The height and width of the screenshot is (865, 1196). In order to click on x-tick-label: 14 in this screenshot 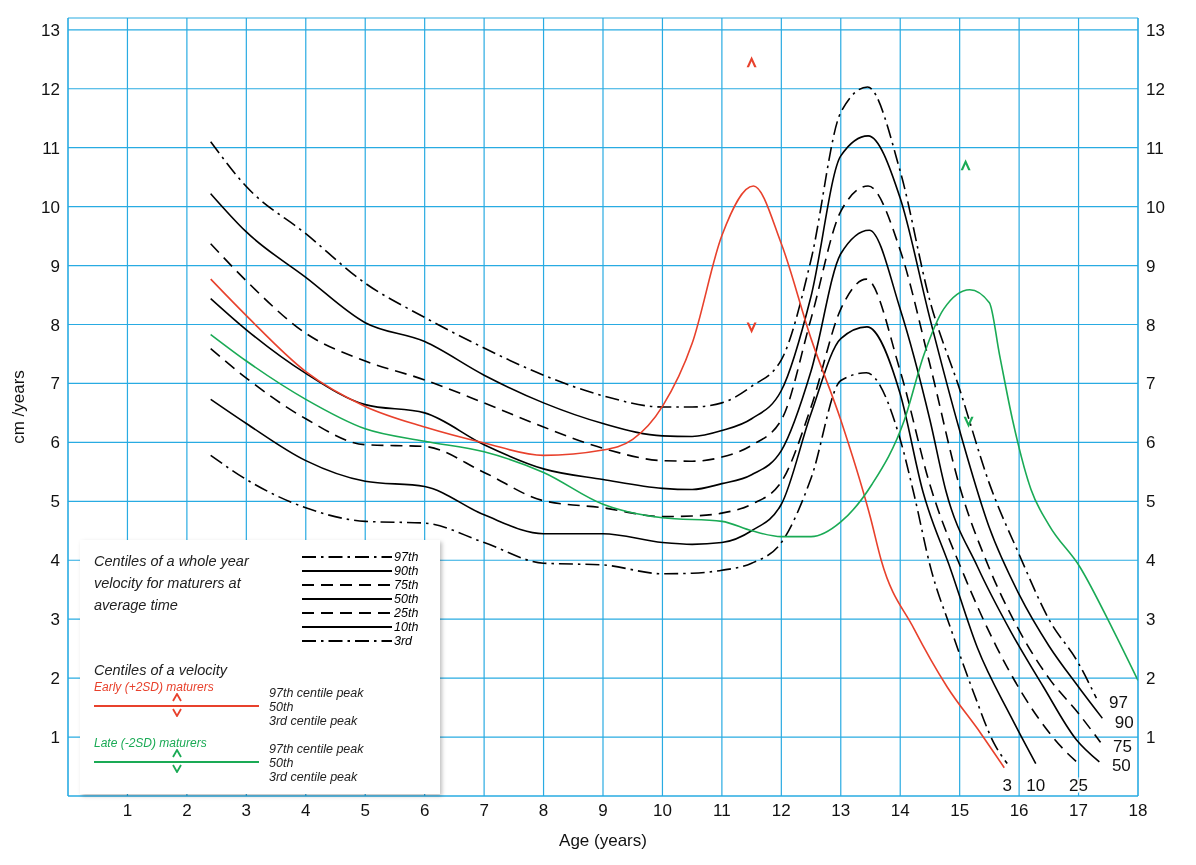, I will do `click(900, 811)`.